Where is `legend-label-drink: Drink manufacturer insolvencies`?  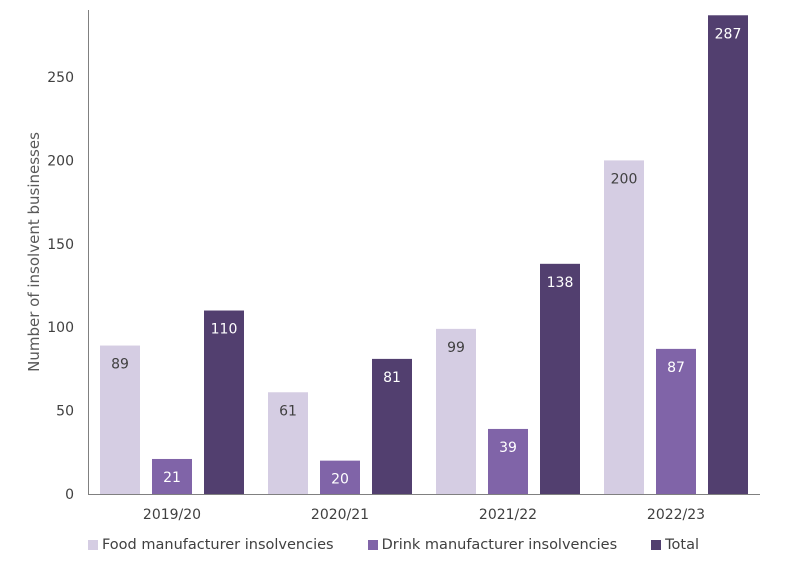 legend-label-drink: Drink manufacturer insolvencies is located at coordinates (499, 545).